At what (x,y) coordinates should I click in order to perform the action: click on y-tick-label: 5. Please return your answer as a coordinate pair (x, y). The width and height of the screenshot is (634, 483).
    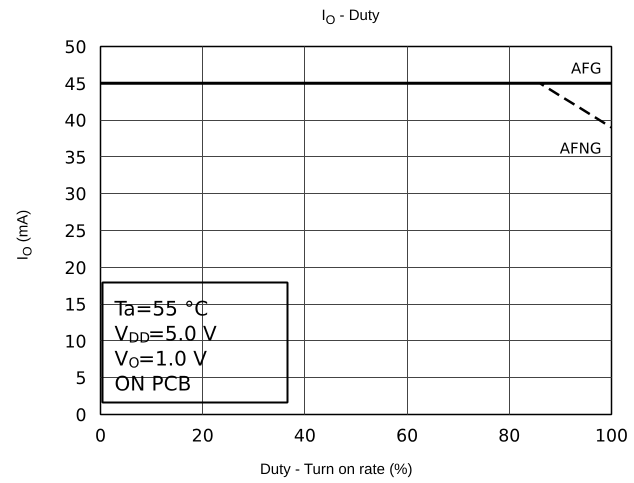
    Looking at the image, I should click on (81, 379).